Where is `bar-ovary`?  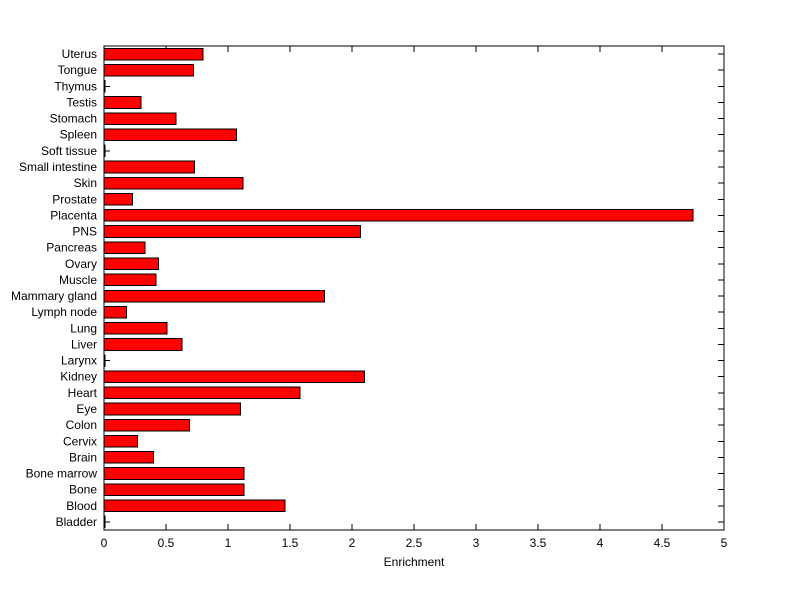
bar-ovary is located at coordinates (131, 264).